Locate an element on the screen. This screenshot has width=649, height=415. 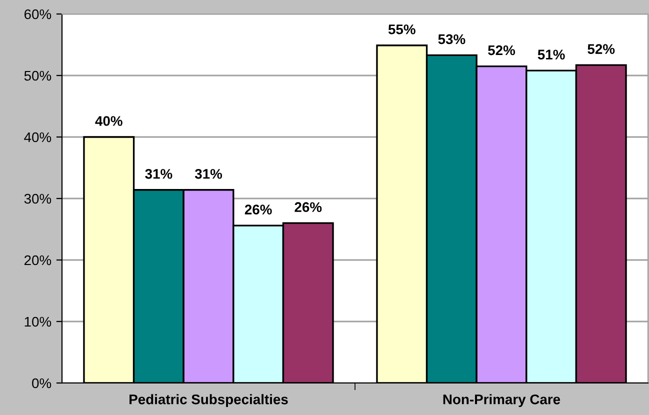
y-tick-label: 50% is located at coordinates (38, 75).